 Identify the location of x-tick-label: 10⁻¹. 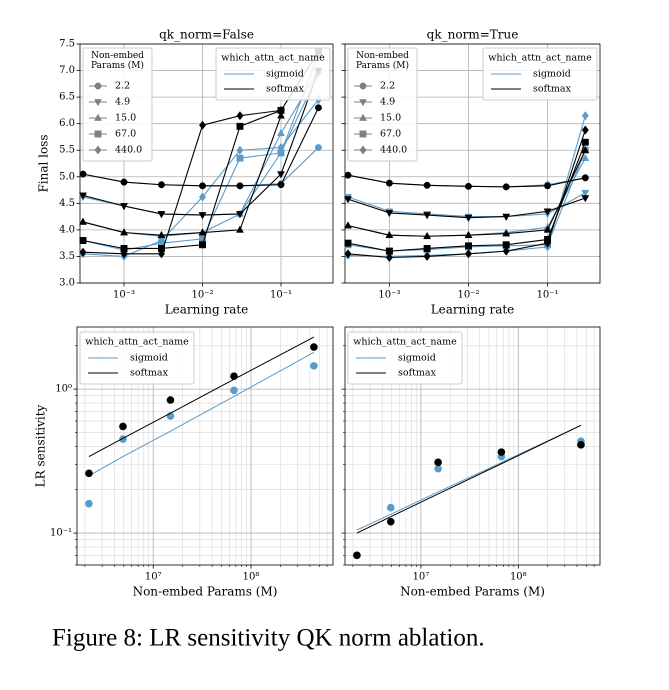
(548, 295).